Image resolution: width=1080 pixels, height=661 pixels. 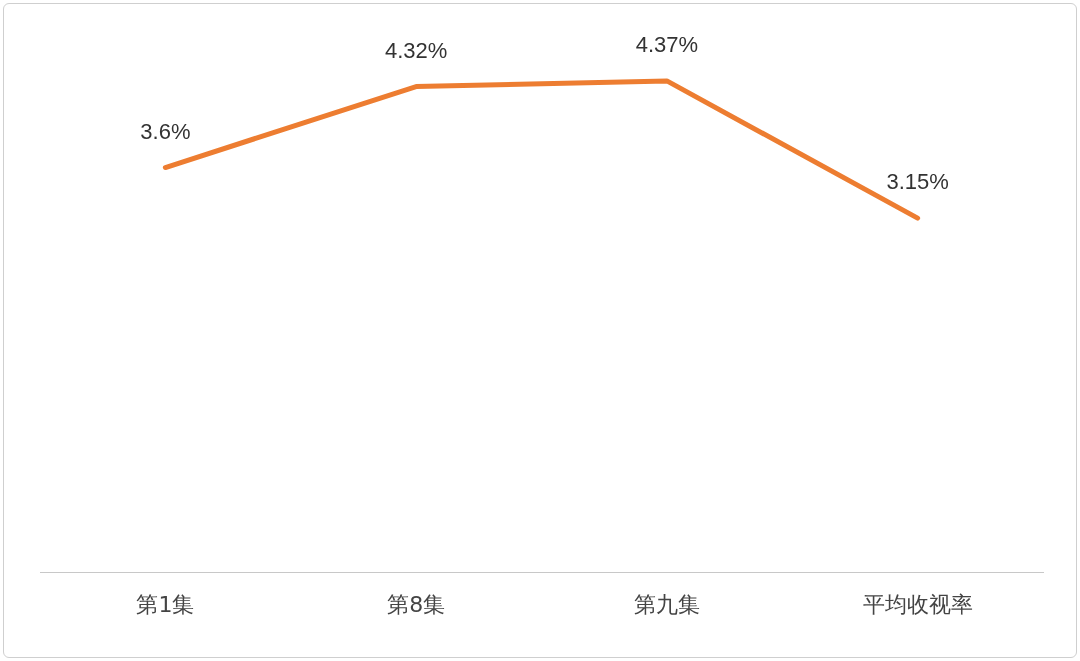 I want to click on data-label: 4.32%, so click(x=416, y=50).